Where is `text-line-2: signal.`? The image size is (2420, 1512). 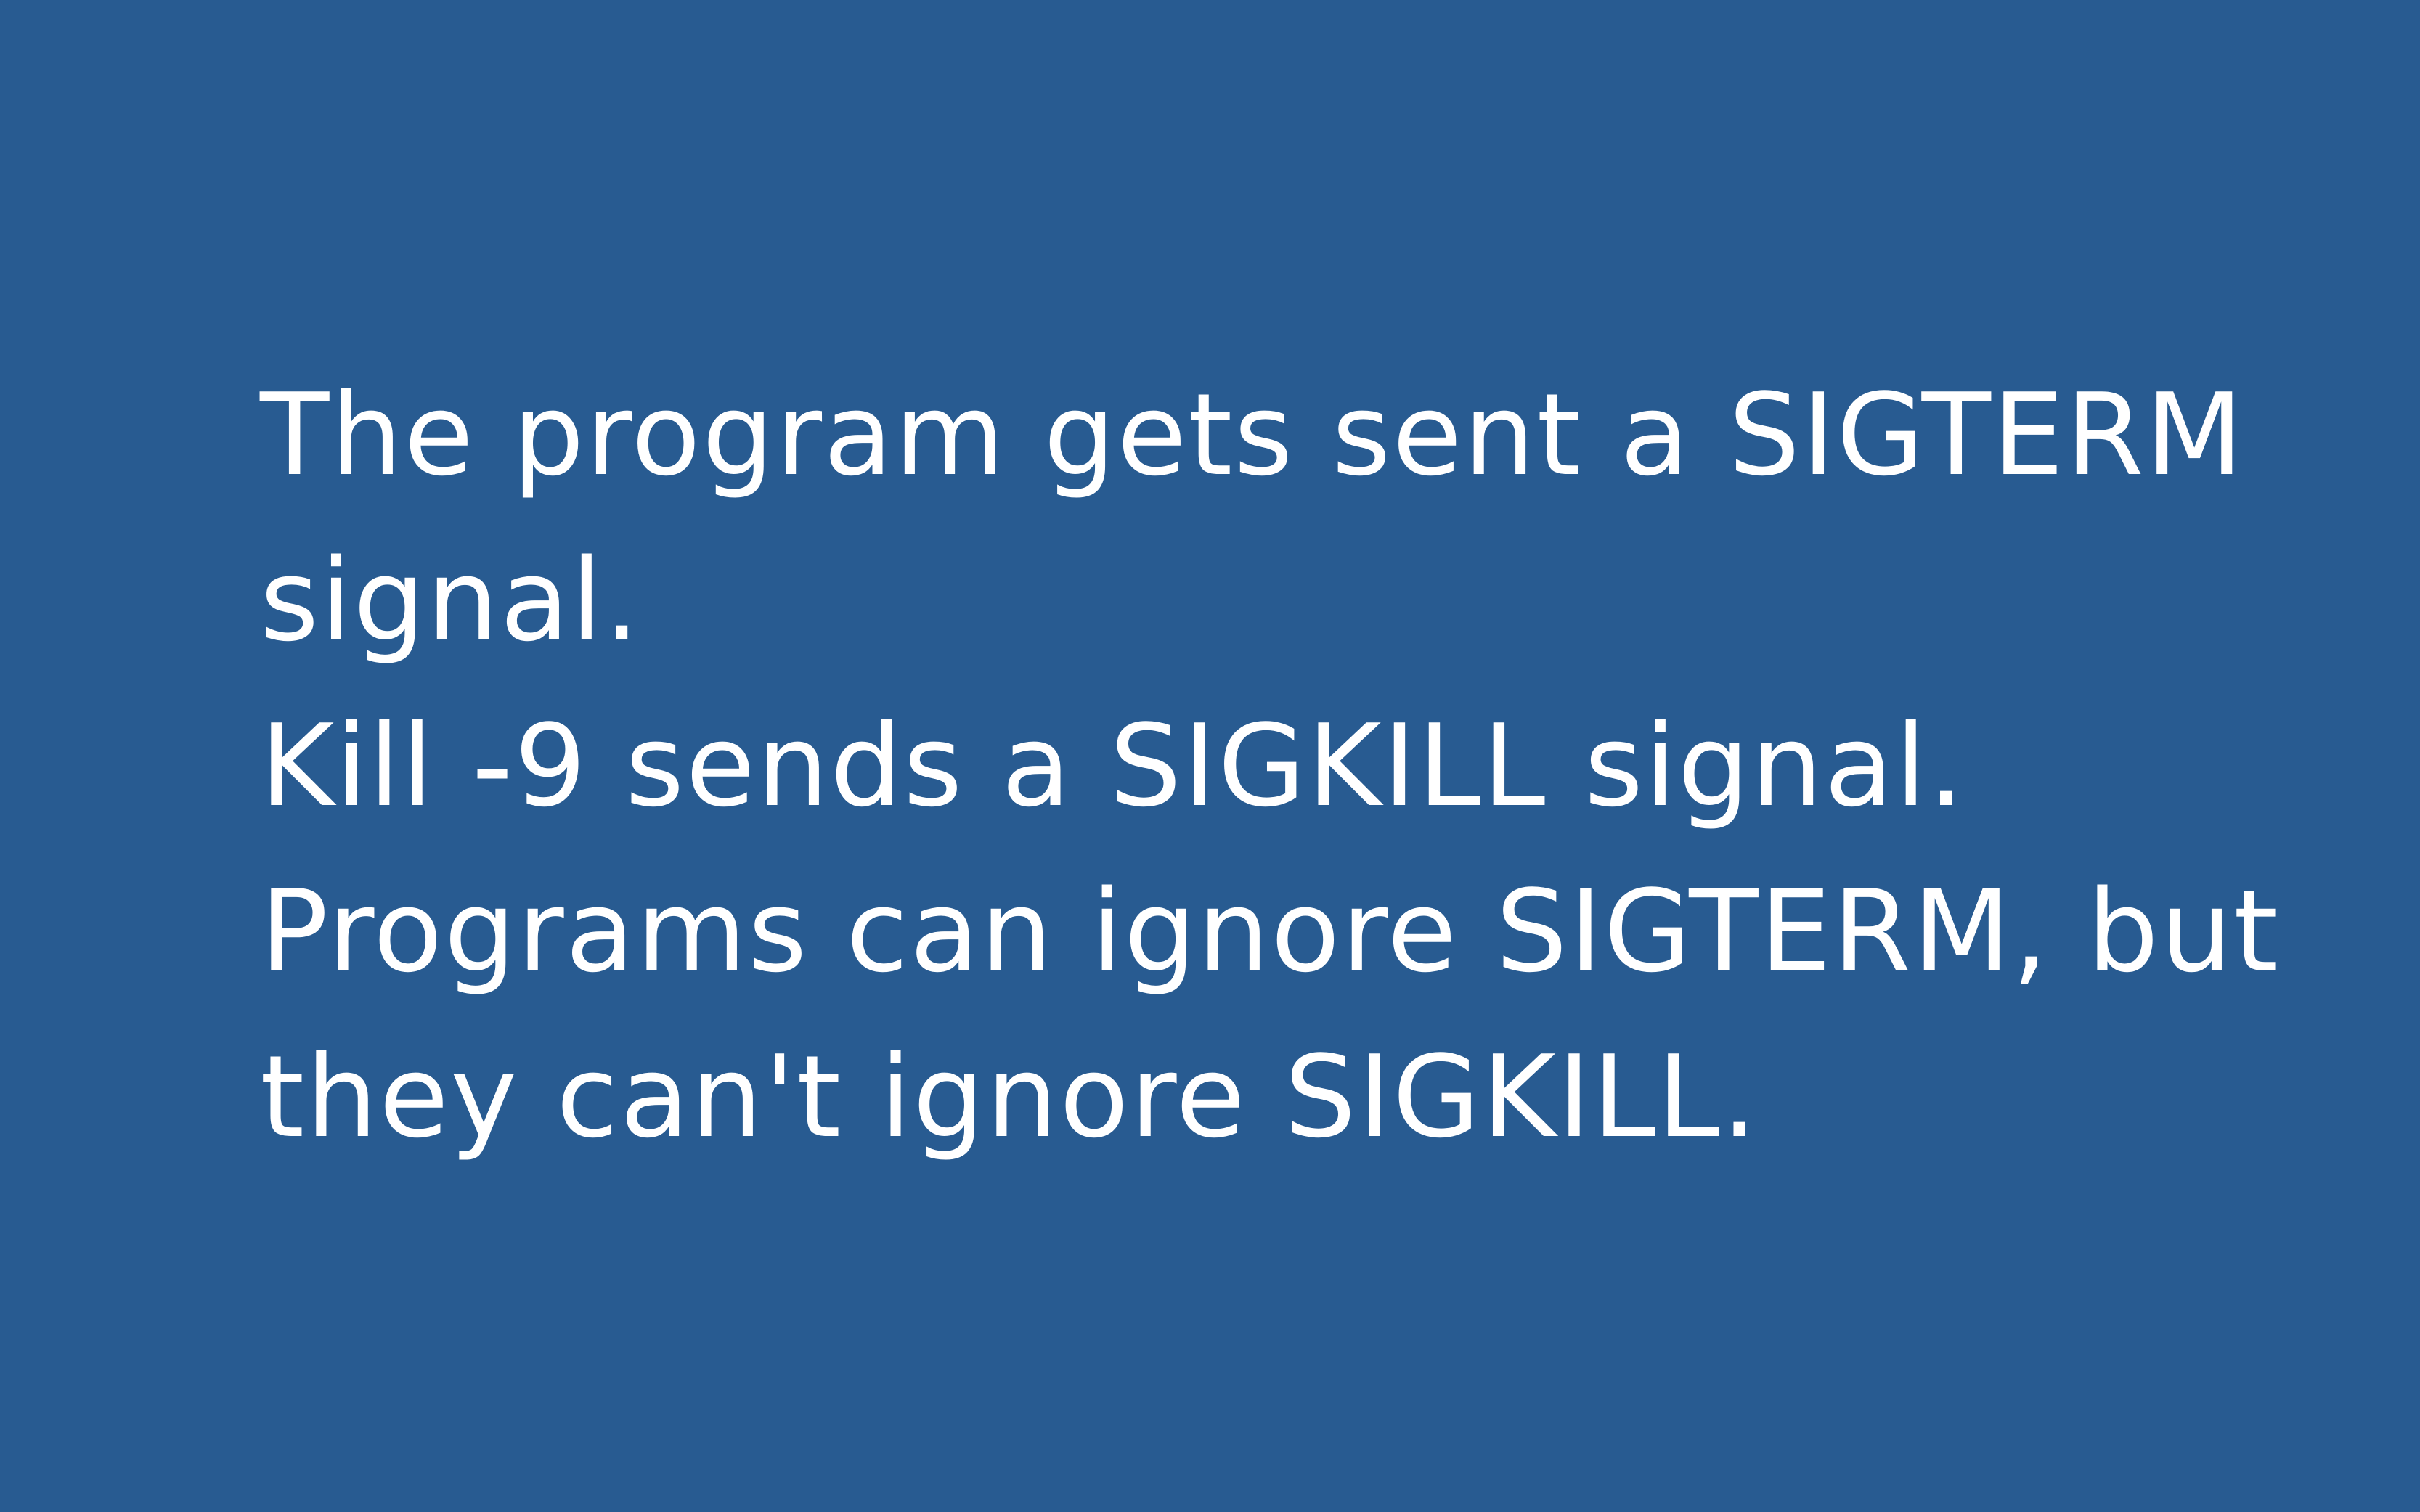
text-line-2: signal. is located at coordinates (451, 600).